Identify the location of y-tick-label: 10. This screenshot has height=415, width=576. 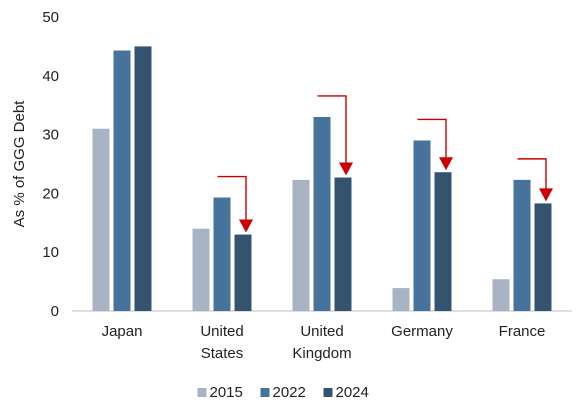
(50, 252).